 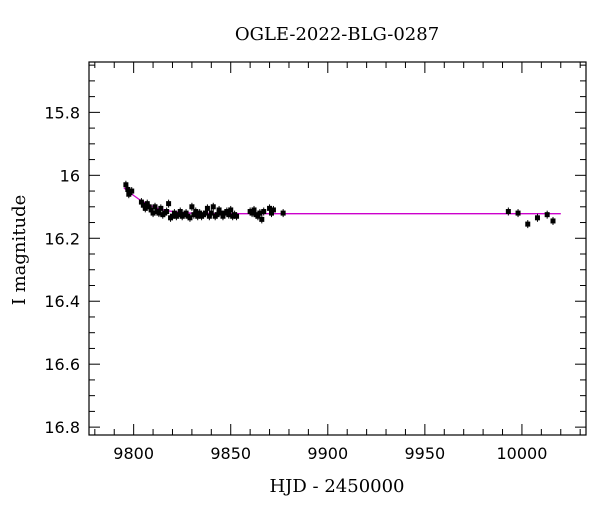 I want to click on y-tick-label: 16, so click(x=70, y=175).